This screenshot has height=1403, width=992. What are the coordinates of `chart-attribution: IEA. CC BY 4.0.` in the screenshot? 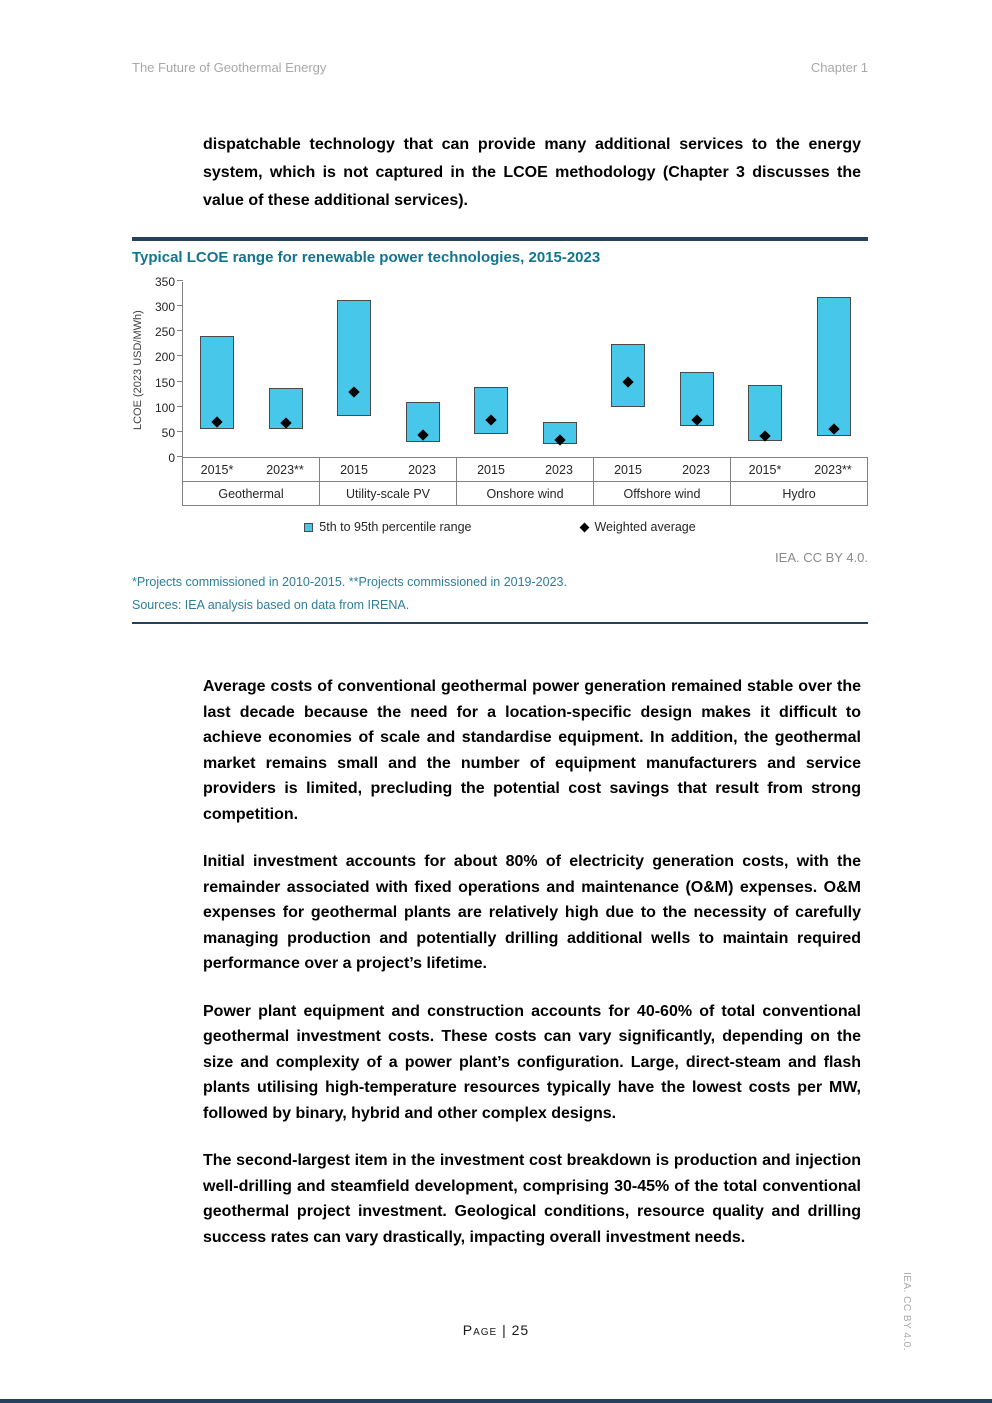 It's located at (821, 557).